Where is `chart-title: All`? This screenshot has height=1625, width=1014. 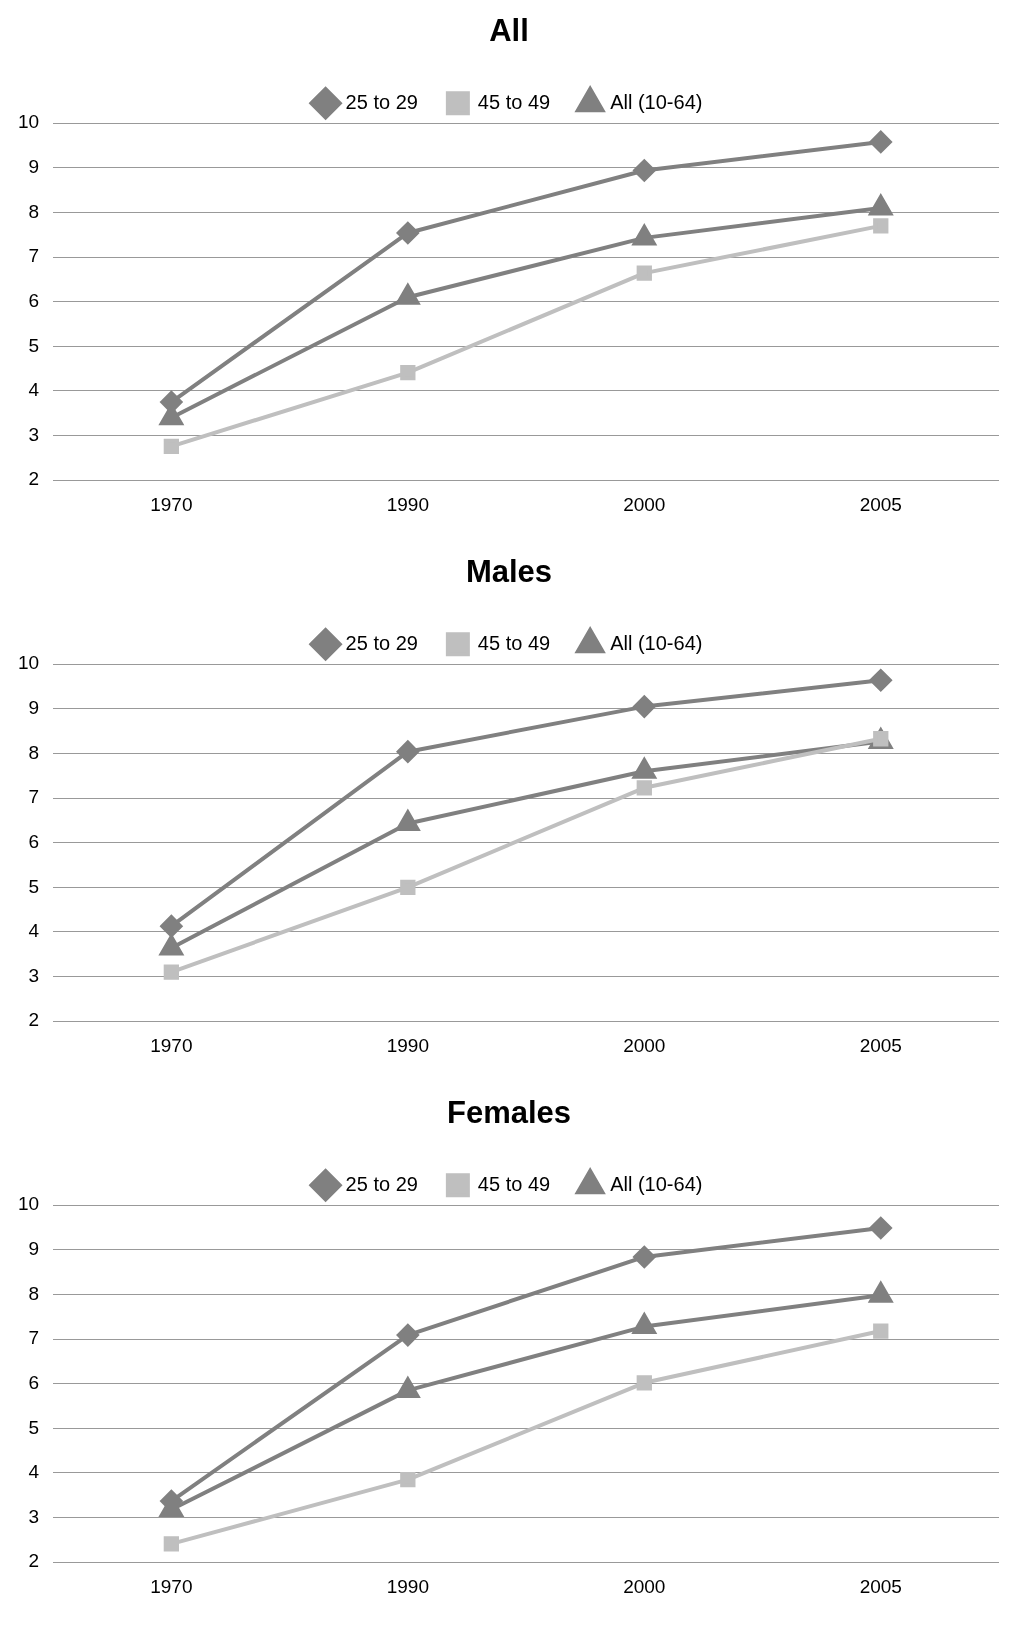 chart-title: All is located at coordinates (509, 31).